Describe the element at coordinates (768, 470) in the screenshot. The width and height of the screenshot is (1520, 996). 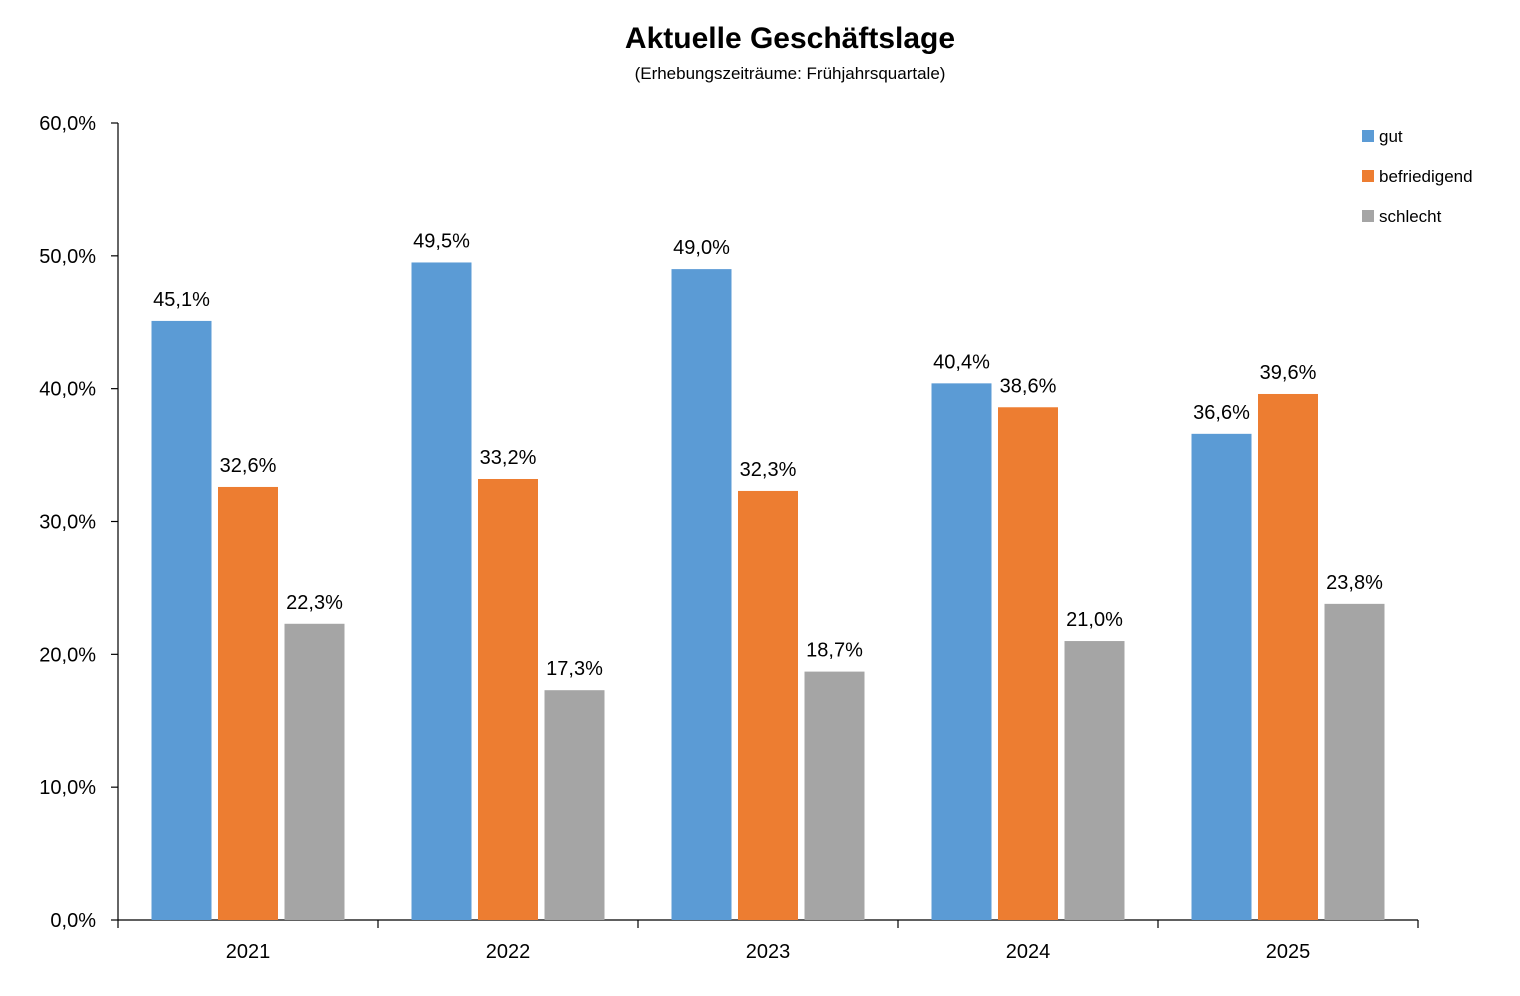
I see `data-label-befriedigend-2023: 32,3%` at that location.